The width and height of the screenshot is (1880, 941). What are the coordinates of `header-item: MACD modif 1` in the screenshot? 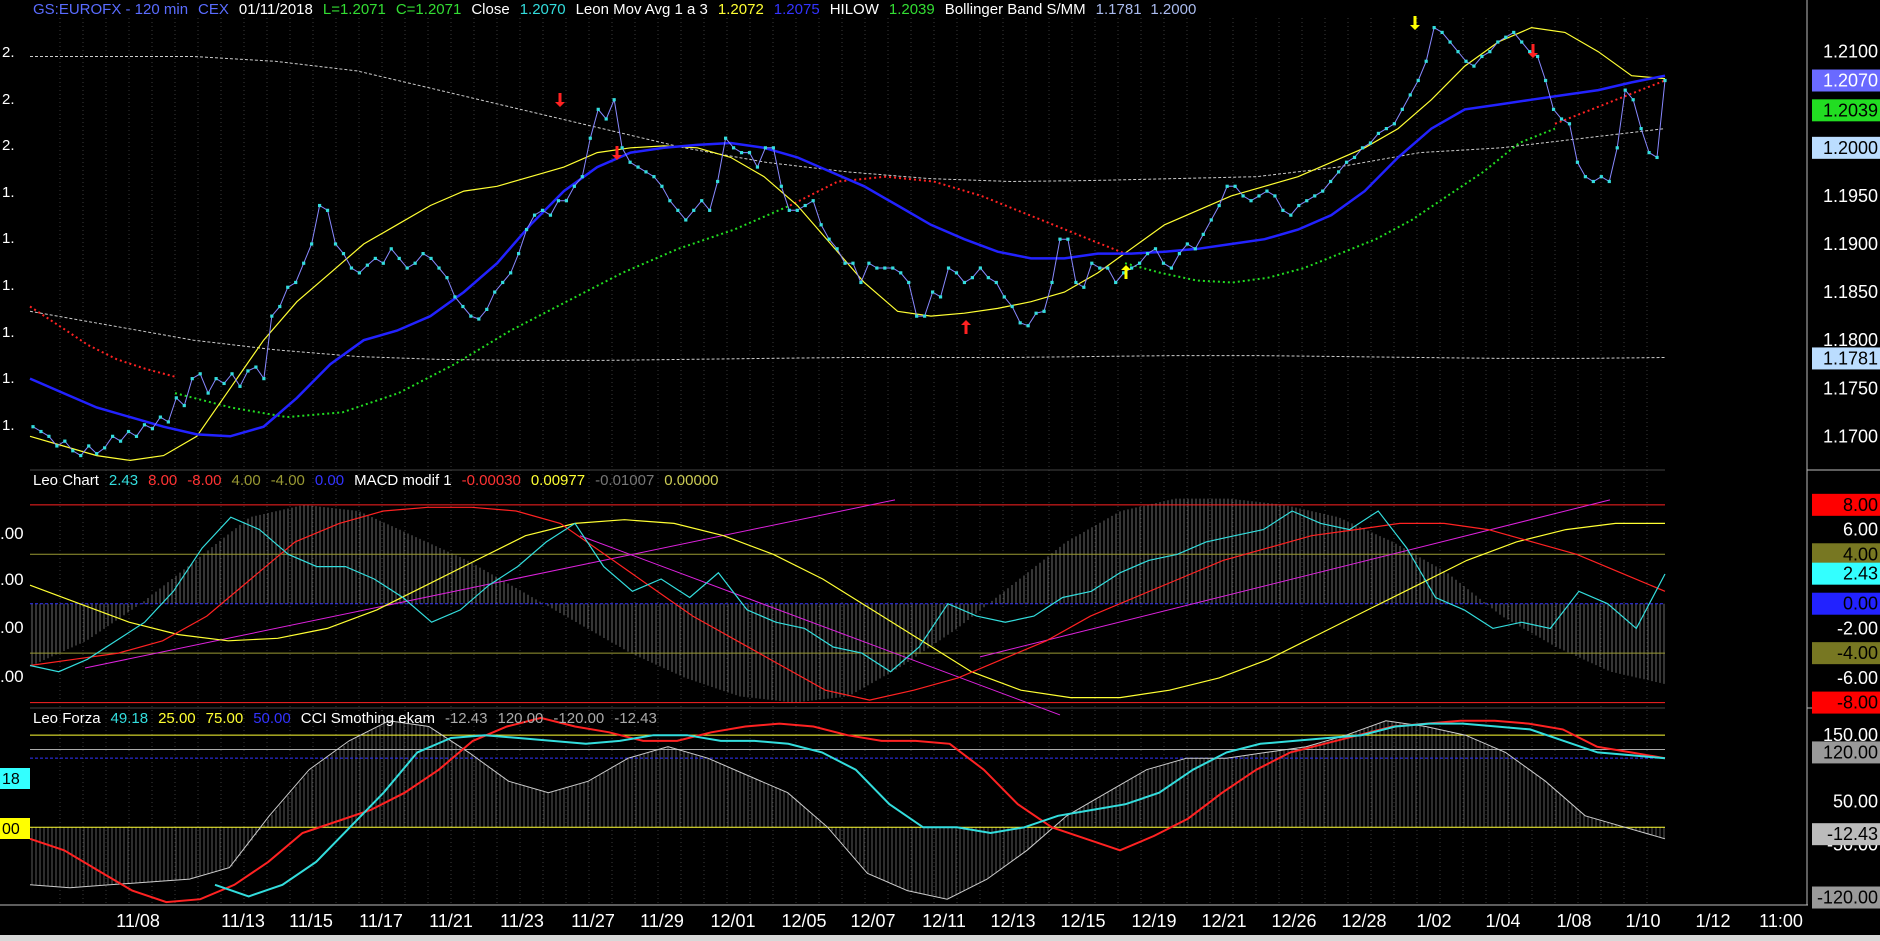 It's located at (403, 480).